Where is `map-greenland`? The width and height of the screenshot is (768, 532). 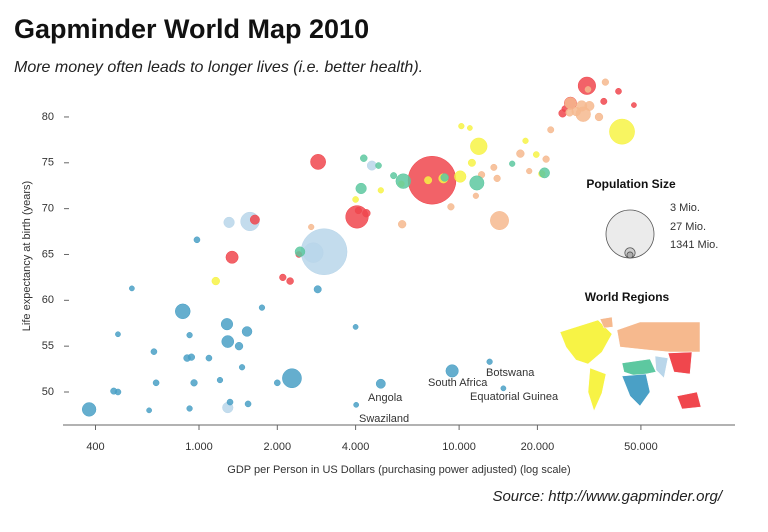 map-greenland is located at coordinates (606, 322).